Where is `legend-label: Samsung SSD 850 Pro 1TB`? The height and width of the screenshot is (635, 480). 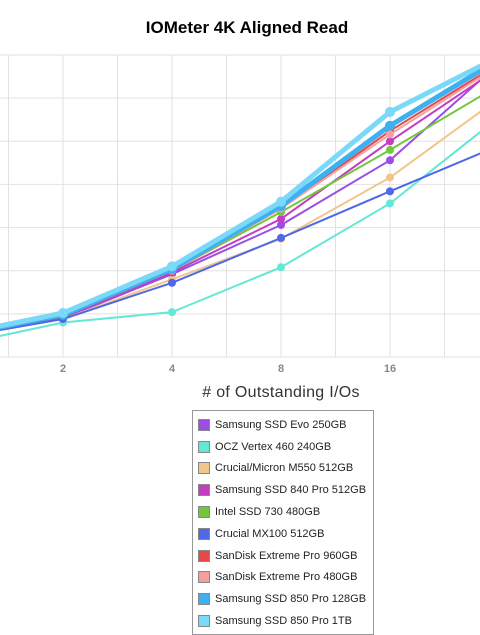 legend-label: Samsung SSD 850 Pro 1TB is located at coordinates (283, 621).